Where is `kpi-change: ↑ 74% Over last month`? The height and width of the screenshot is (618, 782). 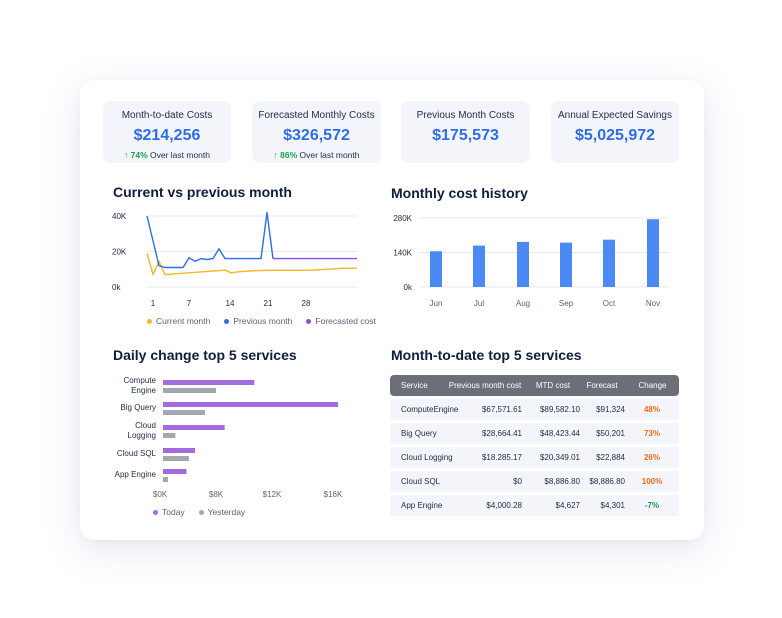
kpi-change: ↑ 74% Over last month is located at coordinates (167, 155).